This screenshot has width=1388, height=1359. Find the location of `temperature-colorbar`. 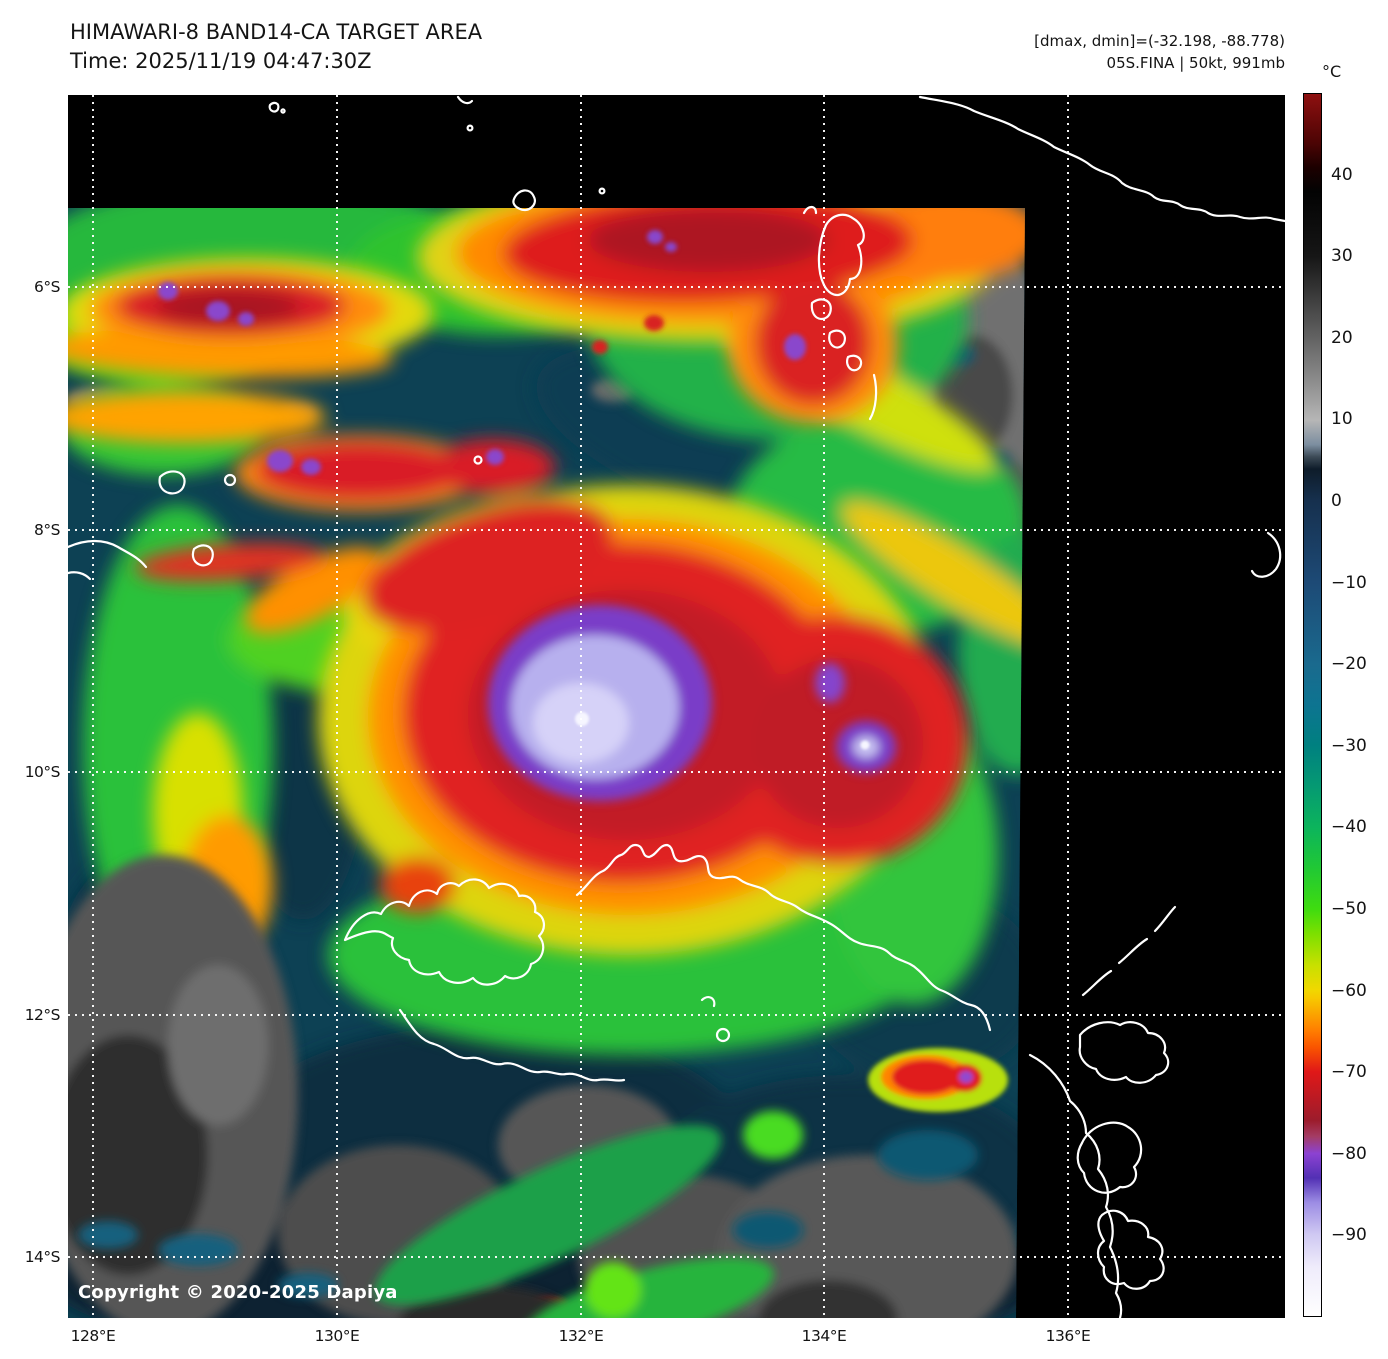

temperature-colorbar is located at coordinates (1312, 705).